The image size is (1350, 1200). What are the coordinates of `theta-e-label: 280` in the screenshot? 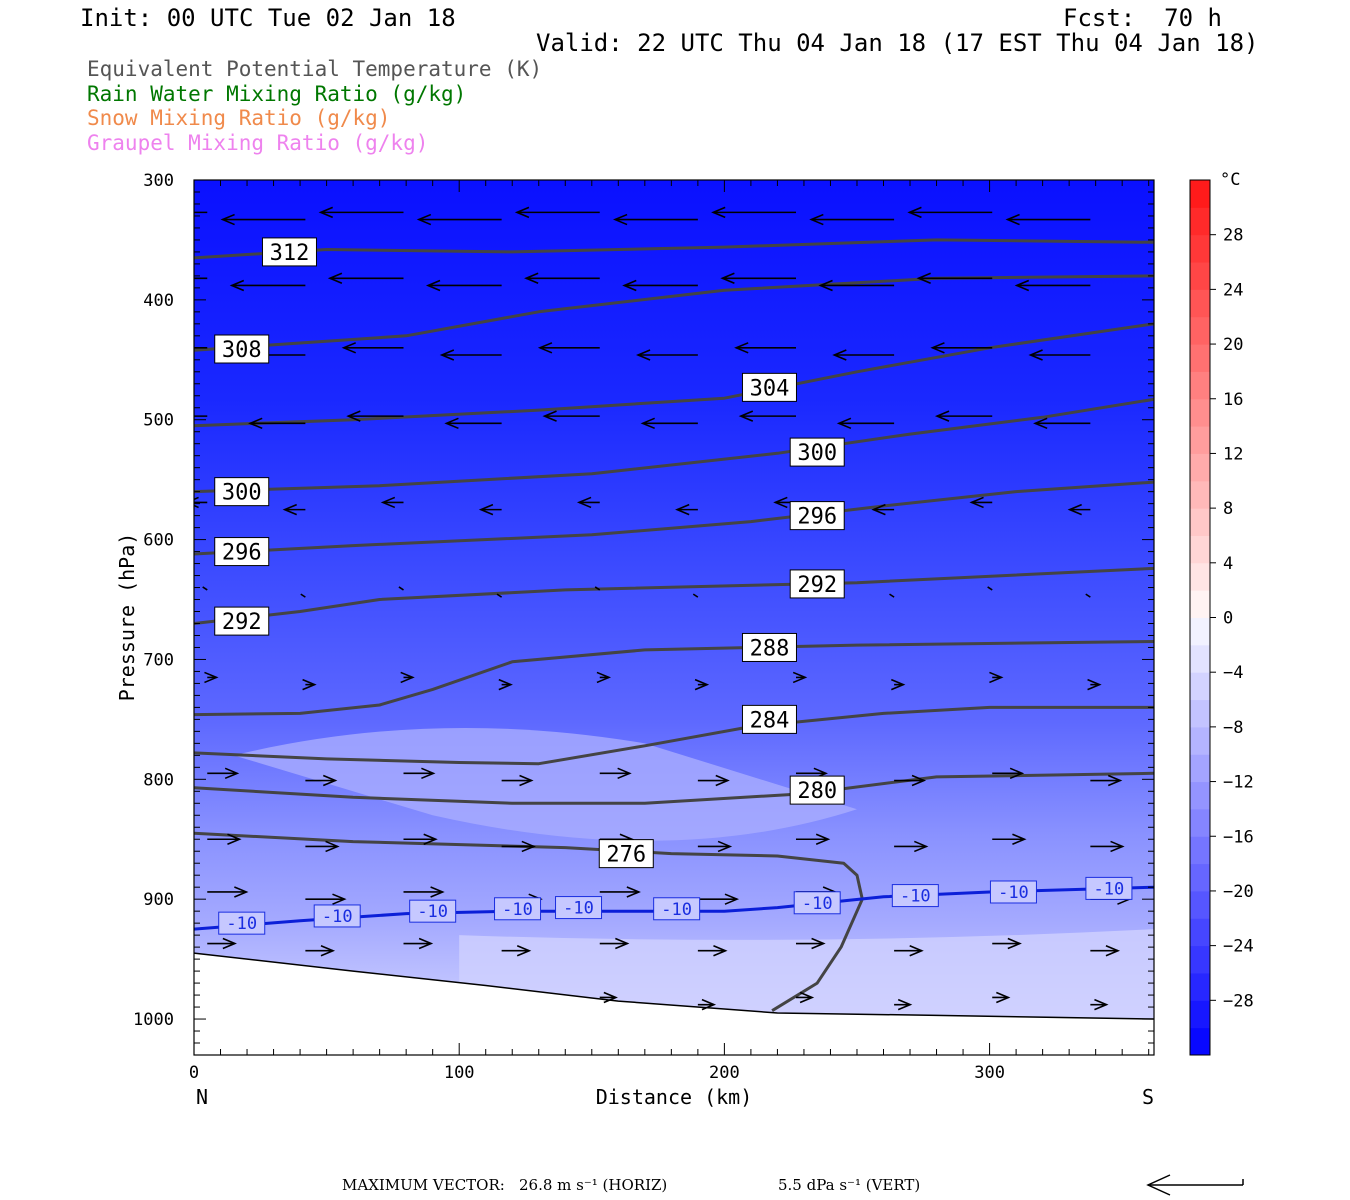 It's located at (817, 791).